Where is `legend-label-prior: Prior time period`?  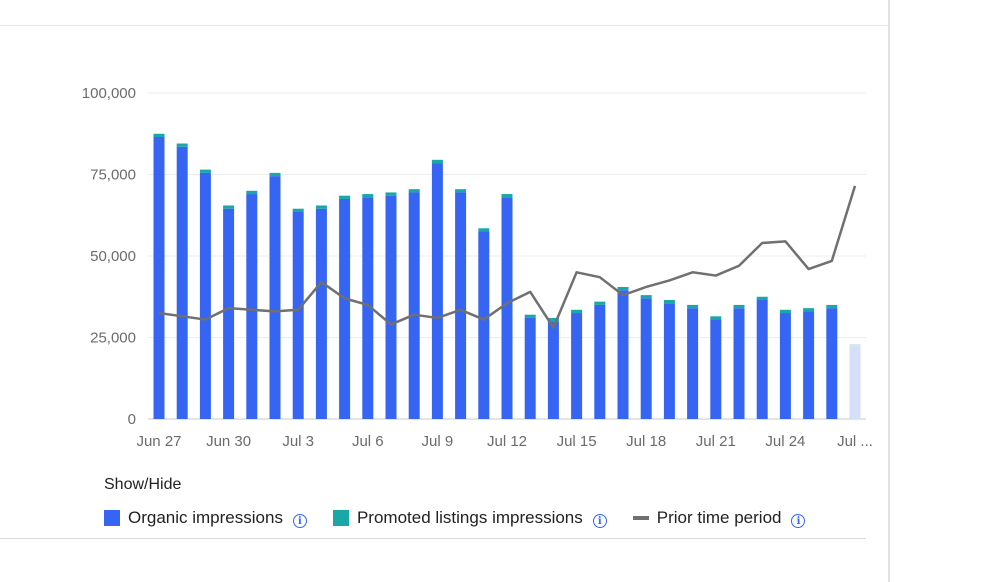 legend-label-prior: Prior time period is located at coordinates (719, 517).